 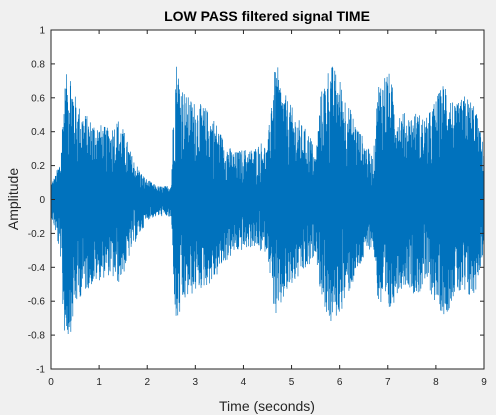 I want to click on y-axis-label: Amplitude, so click(x=13, y=199).